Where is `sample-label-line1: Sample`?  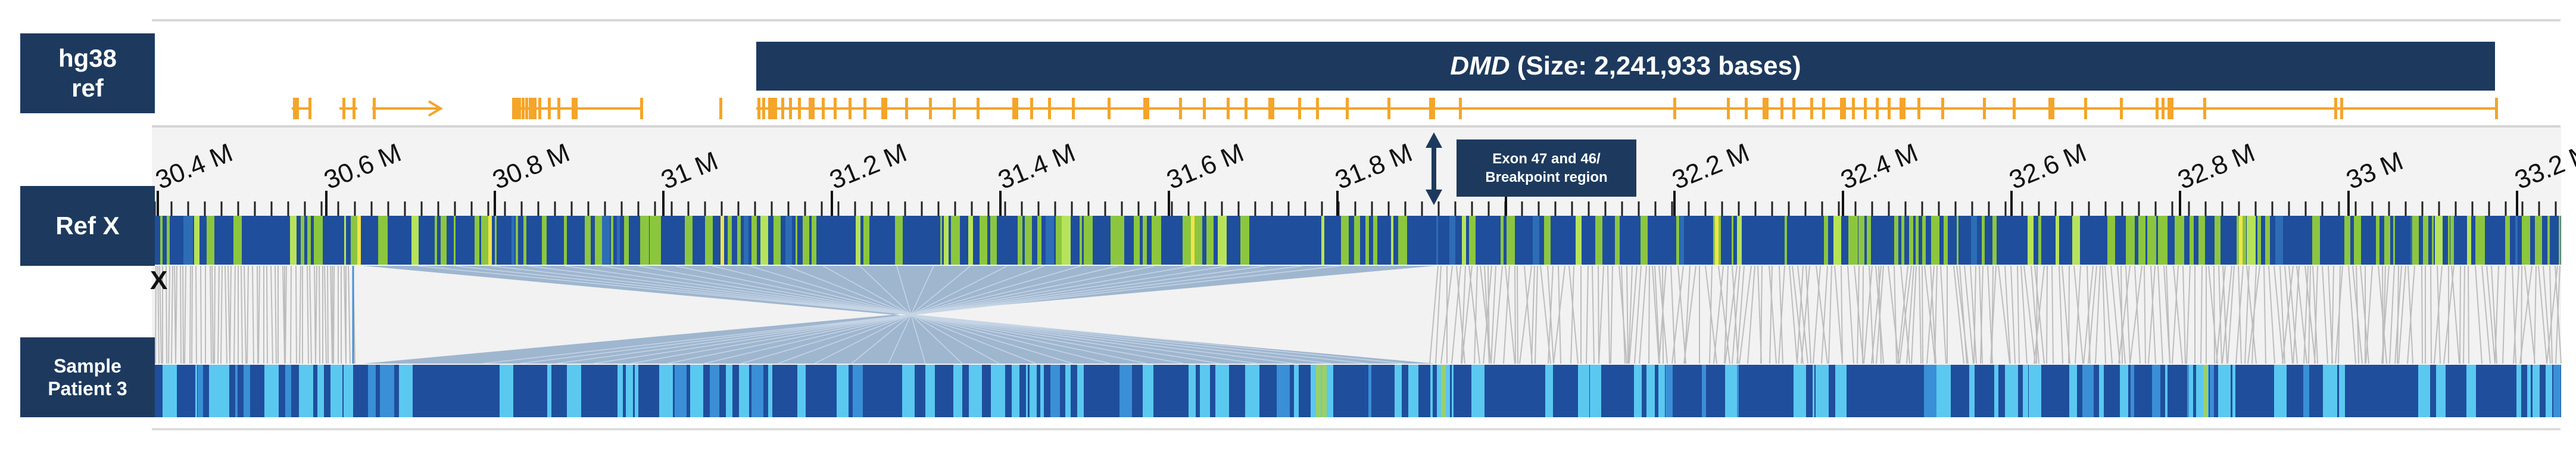 sample-label-line1: Sample is located at coordinates (87, 366).